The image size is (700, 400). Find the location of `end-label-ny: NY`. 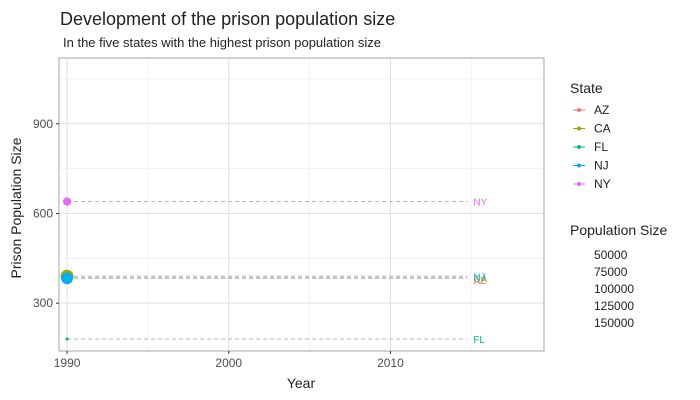

end-label-ny: NY is located at coordinates (480, 203).